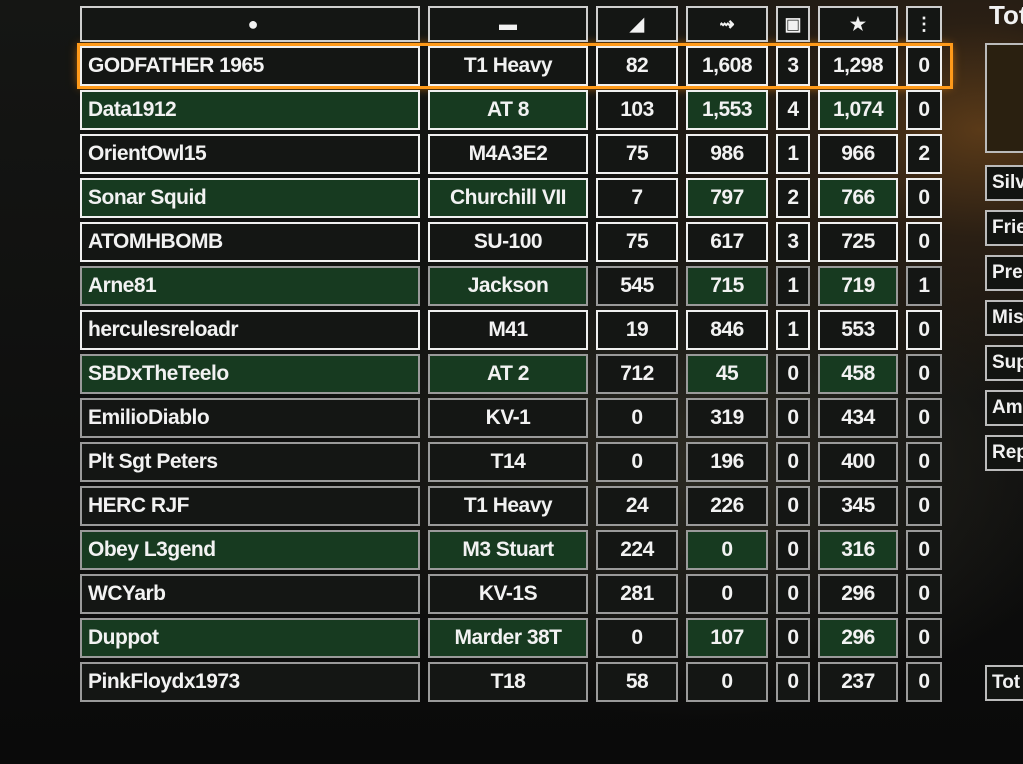  I want to click on player-name: Arne81, so click(250, 286).